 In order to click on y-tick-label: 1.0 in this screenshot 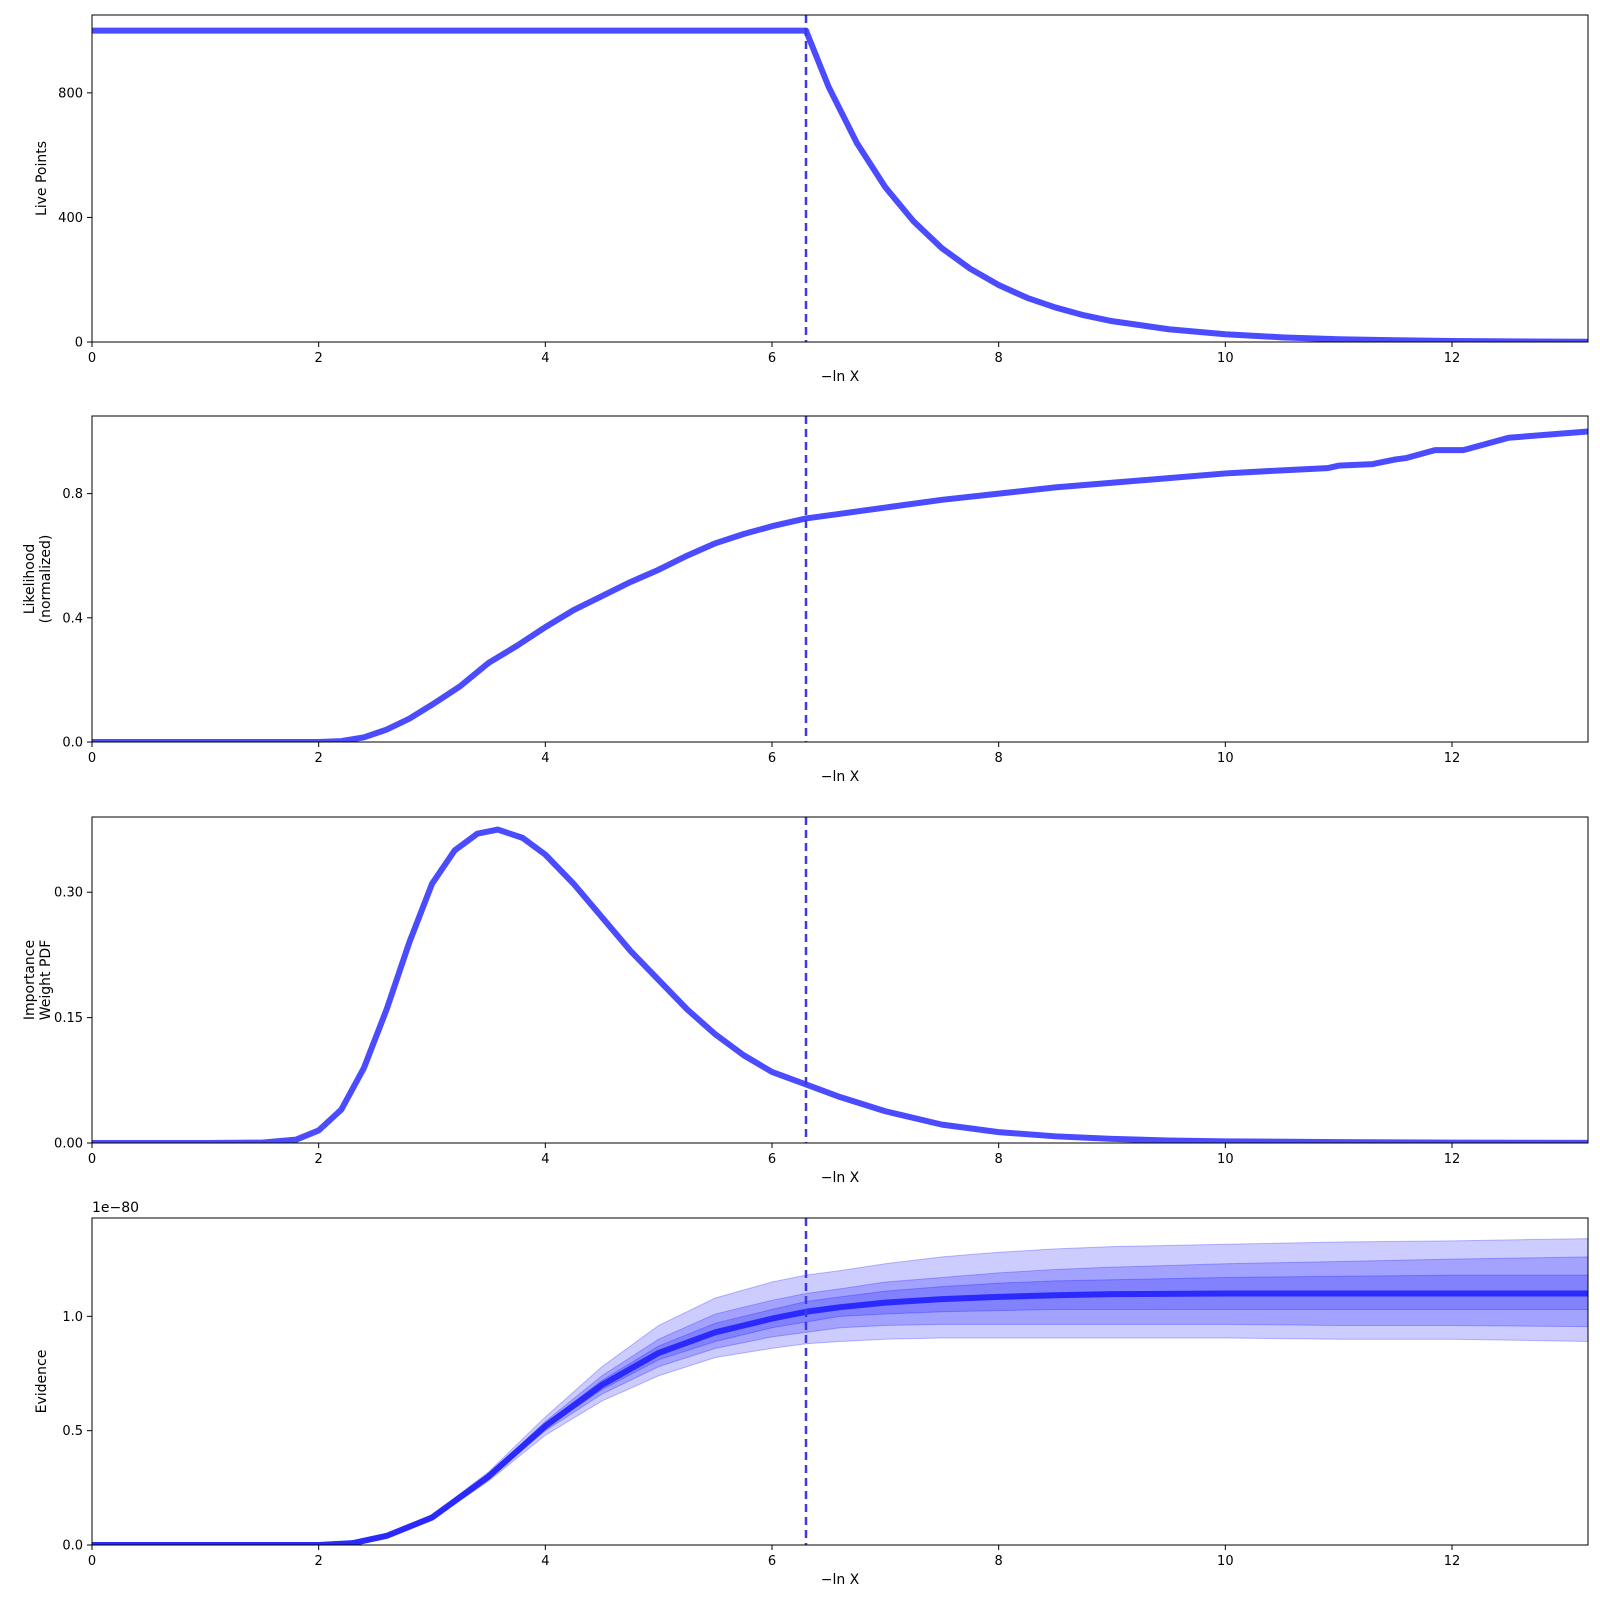, I will do `click(72, 1317)`.